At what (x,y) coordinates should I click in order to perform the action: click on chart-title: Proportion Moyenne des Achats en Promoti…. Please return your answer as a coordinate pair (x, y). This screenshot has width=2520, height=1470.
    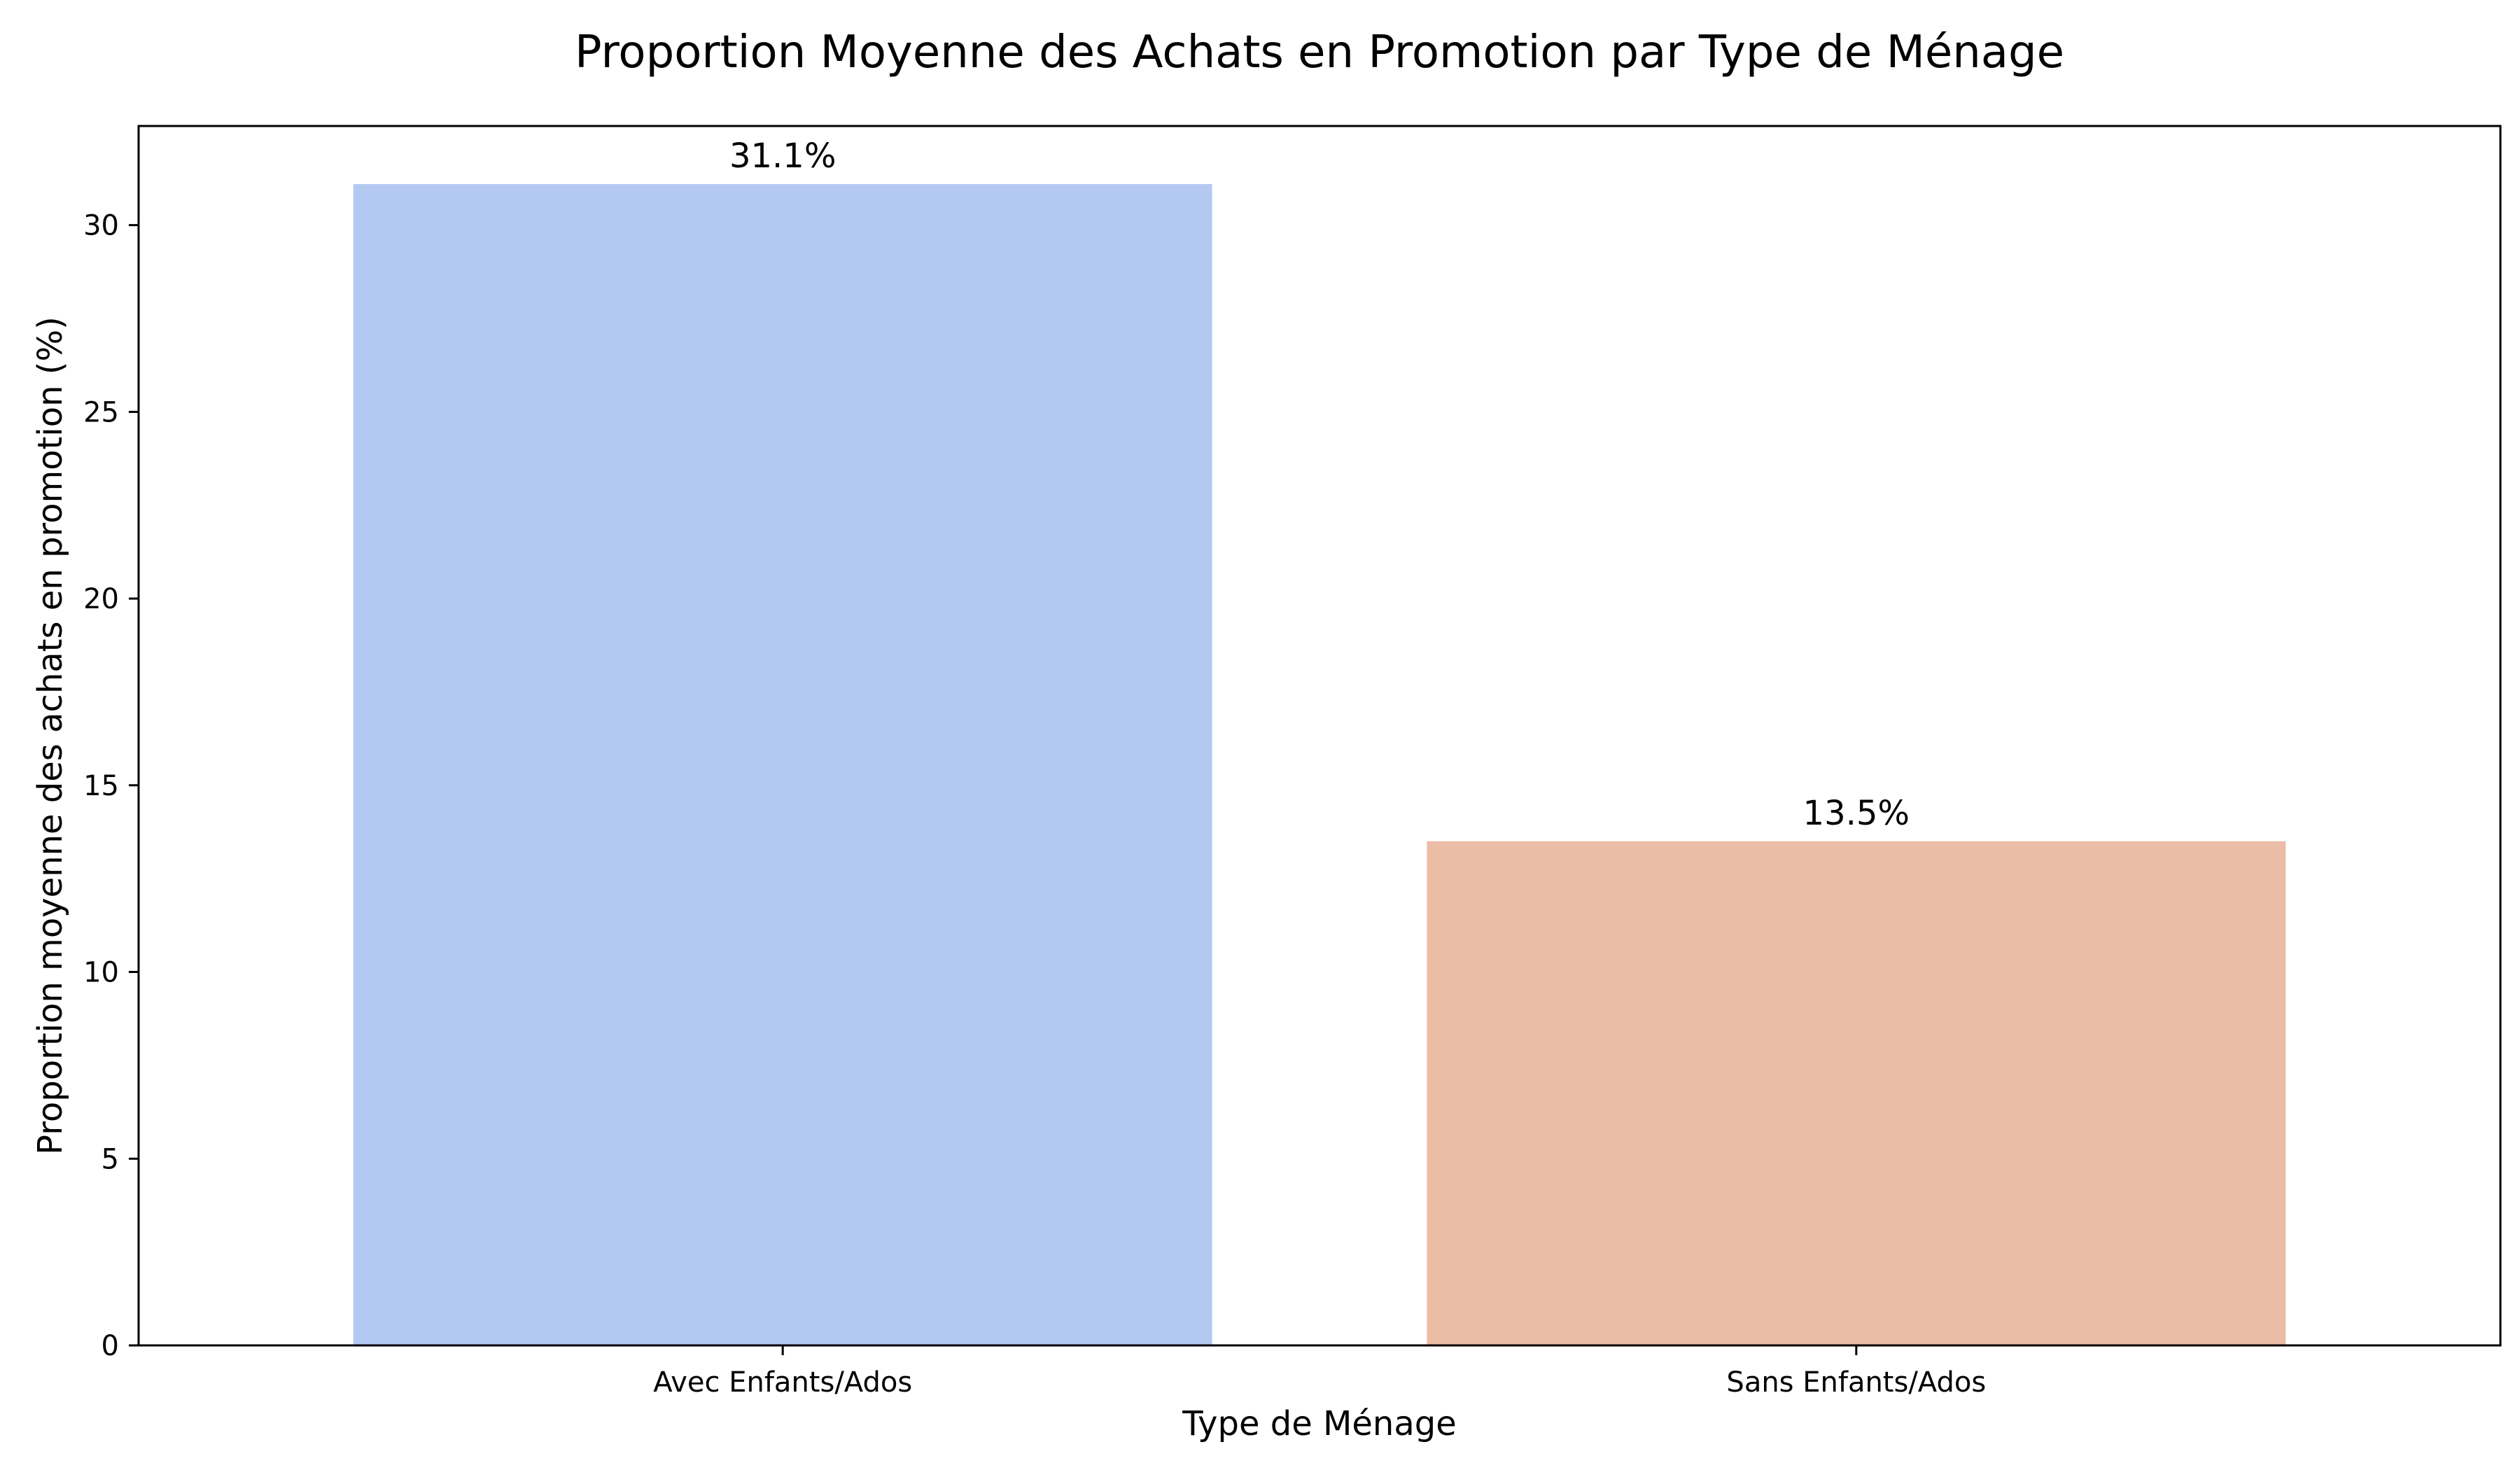
    Looking at the image, I should click on (1319, 52).